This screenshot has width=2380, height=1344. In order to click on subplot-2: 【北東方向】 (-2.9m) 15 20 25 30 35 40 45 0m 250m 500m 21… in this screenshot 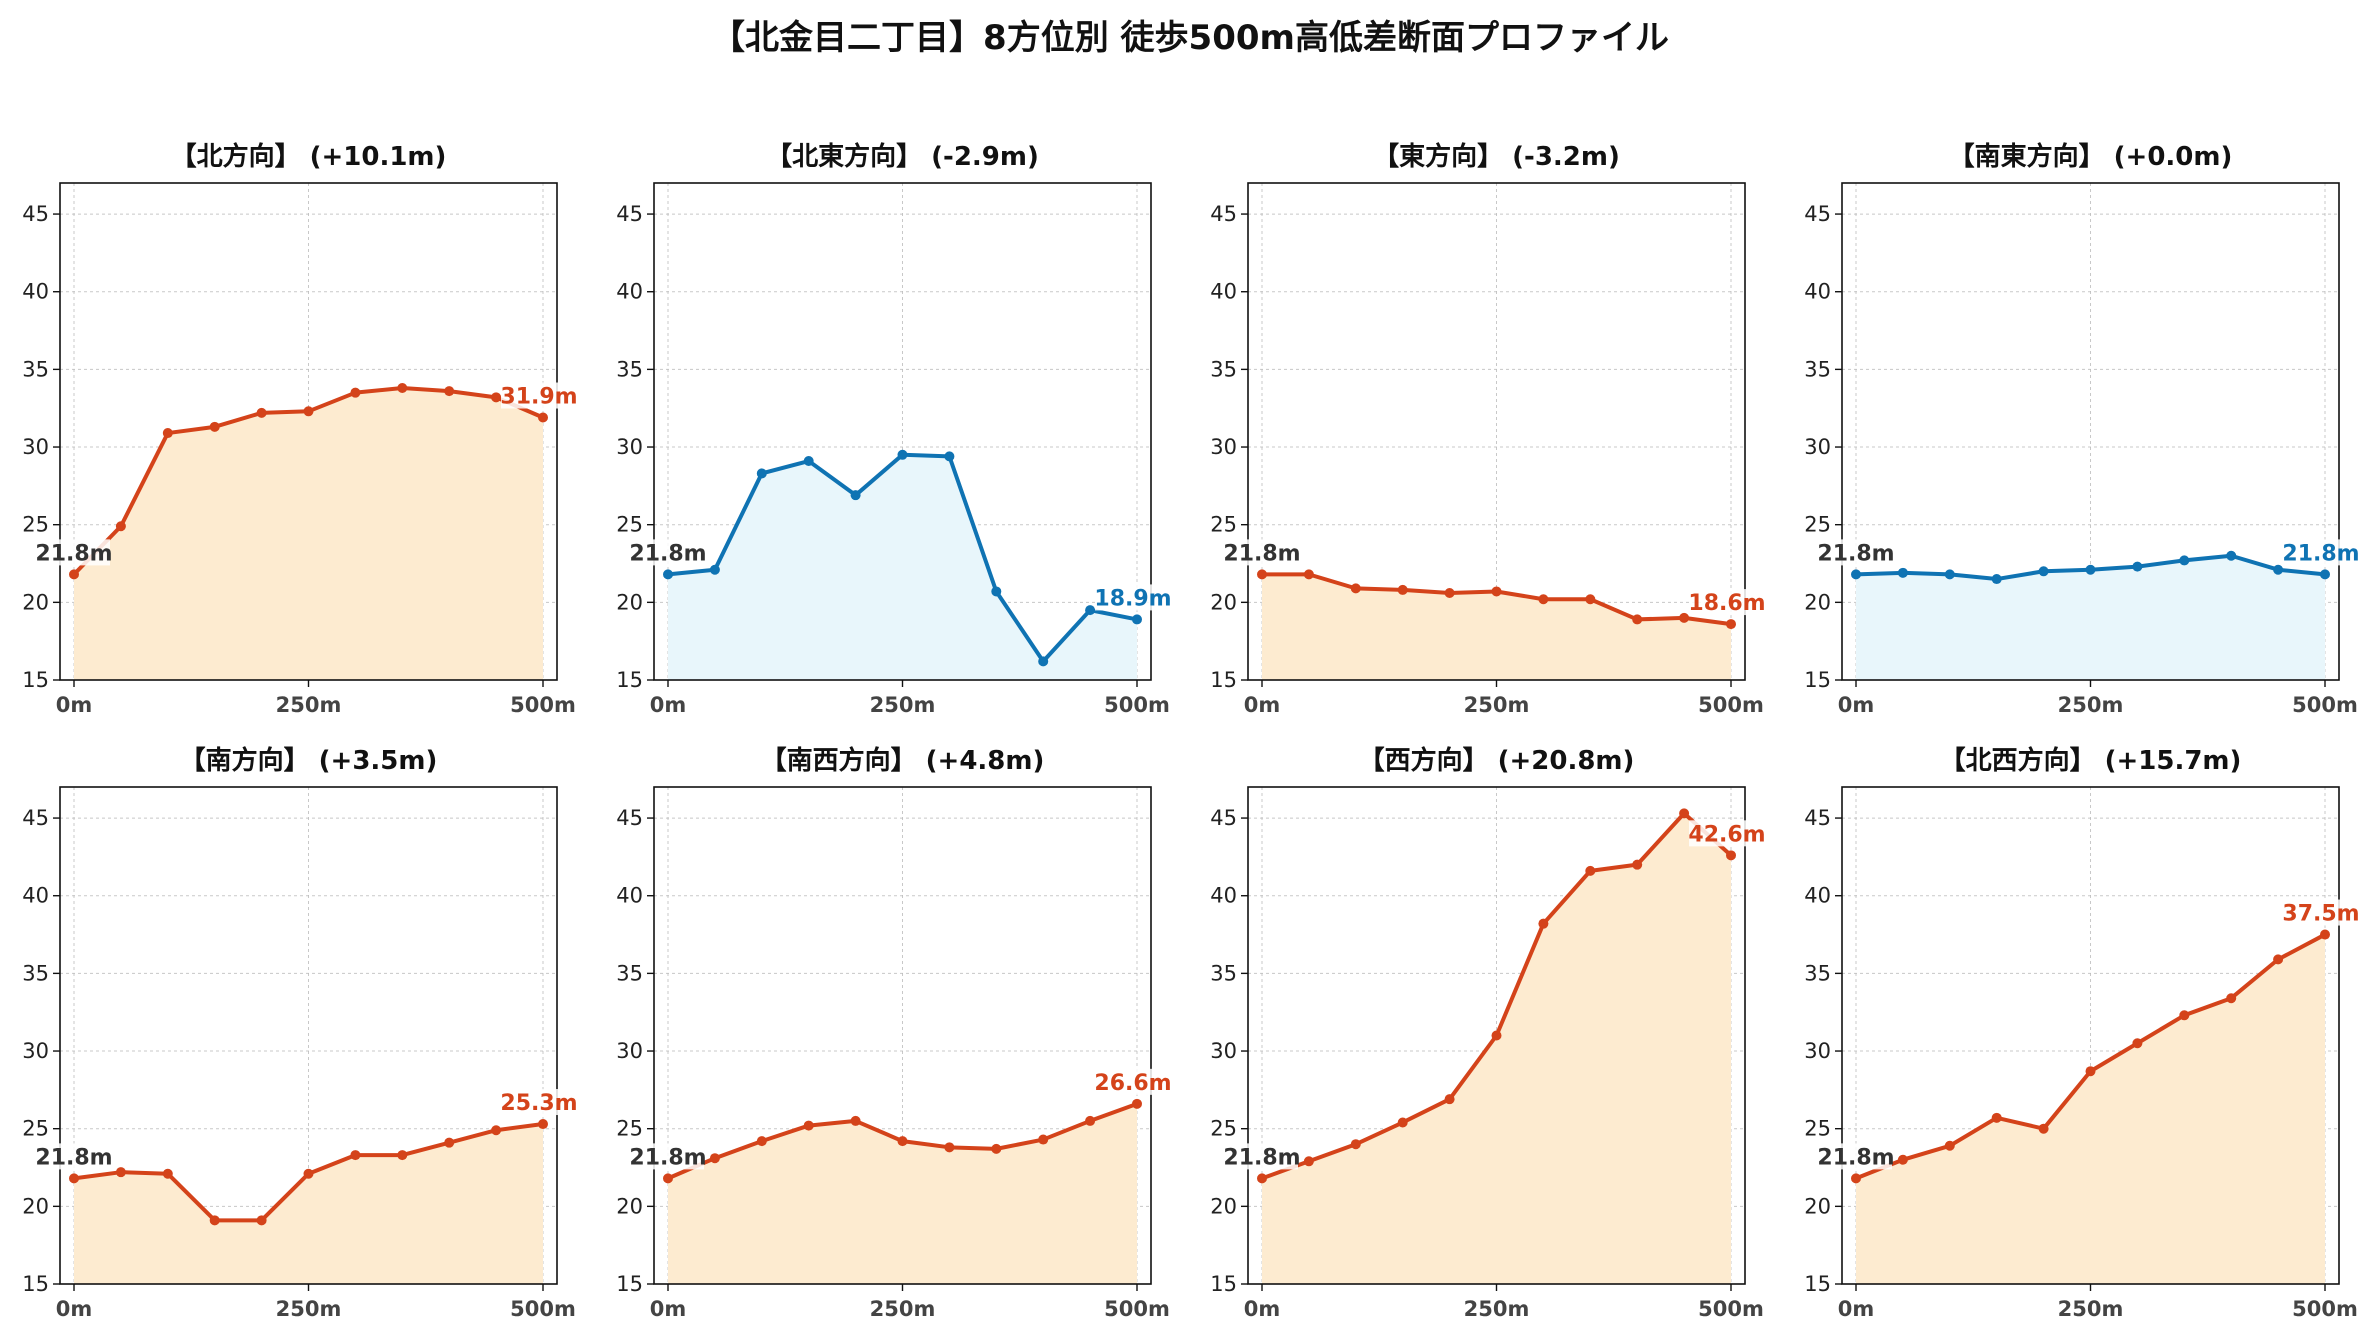, I will do `click(893, 429)`.